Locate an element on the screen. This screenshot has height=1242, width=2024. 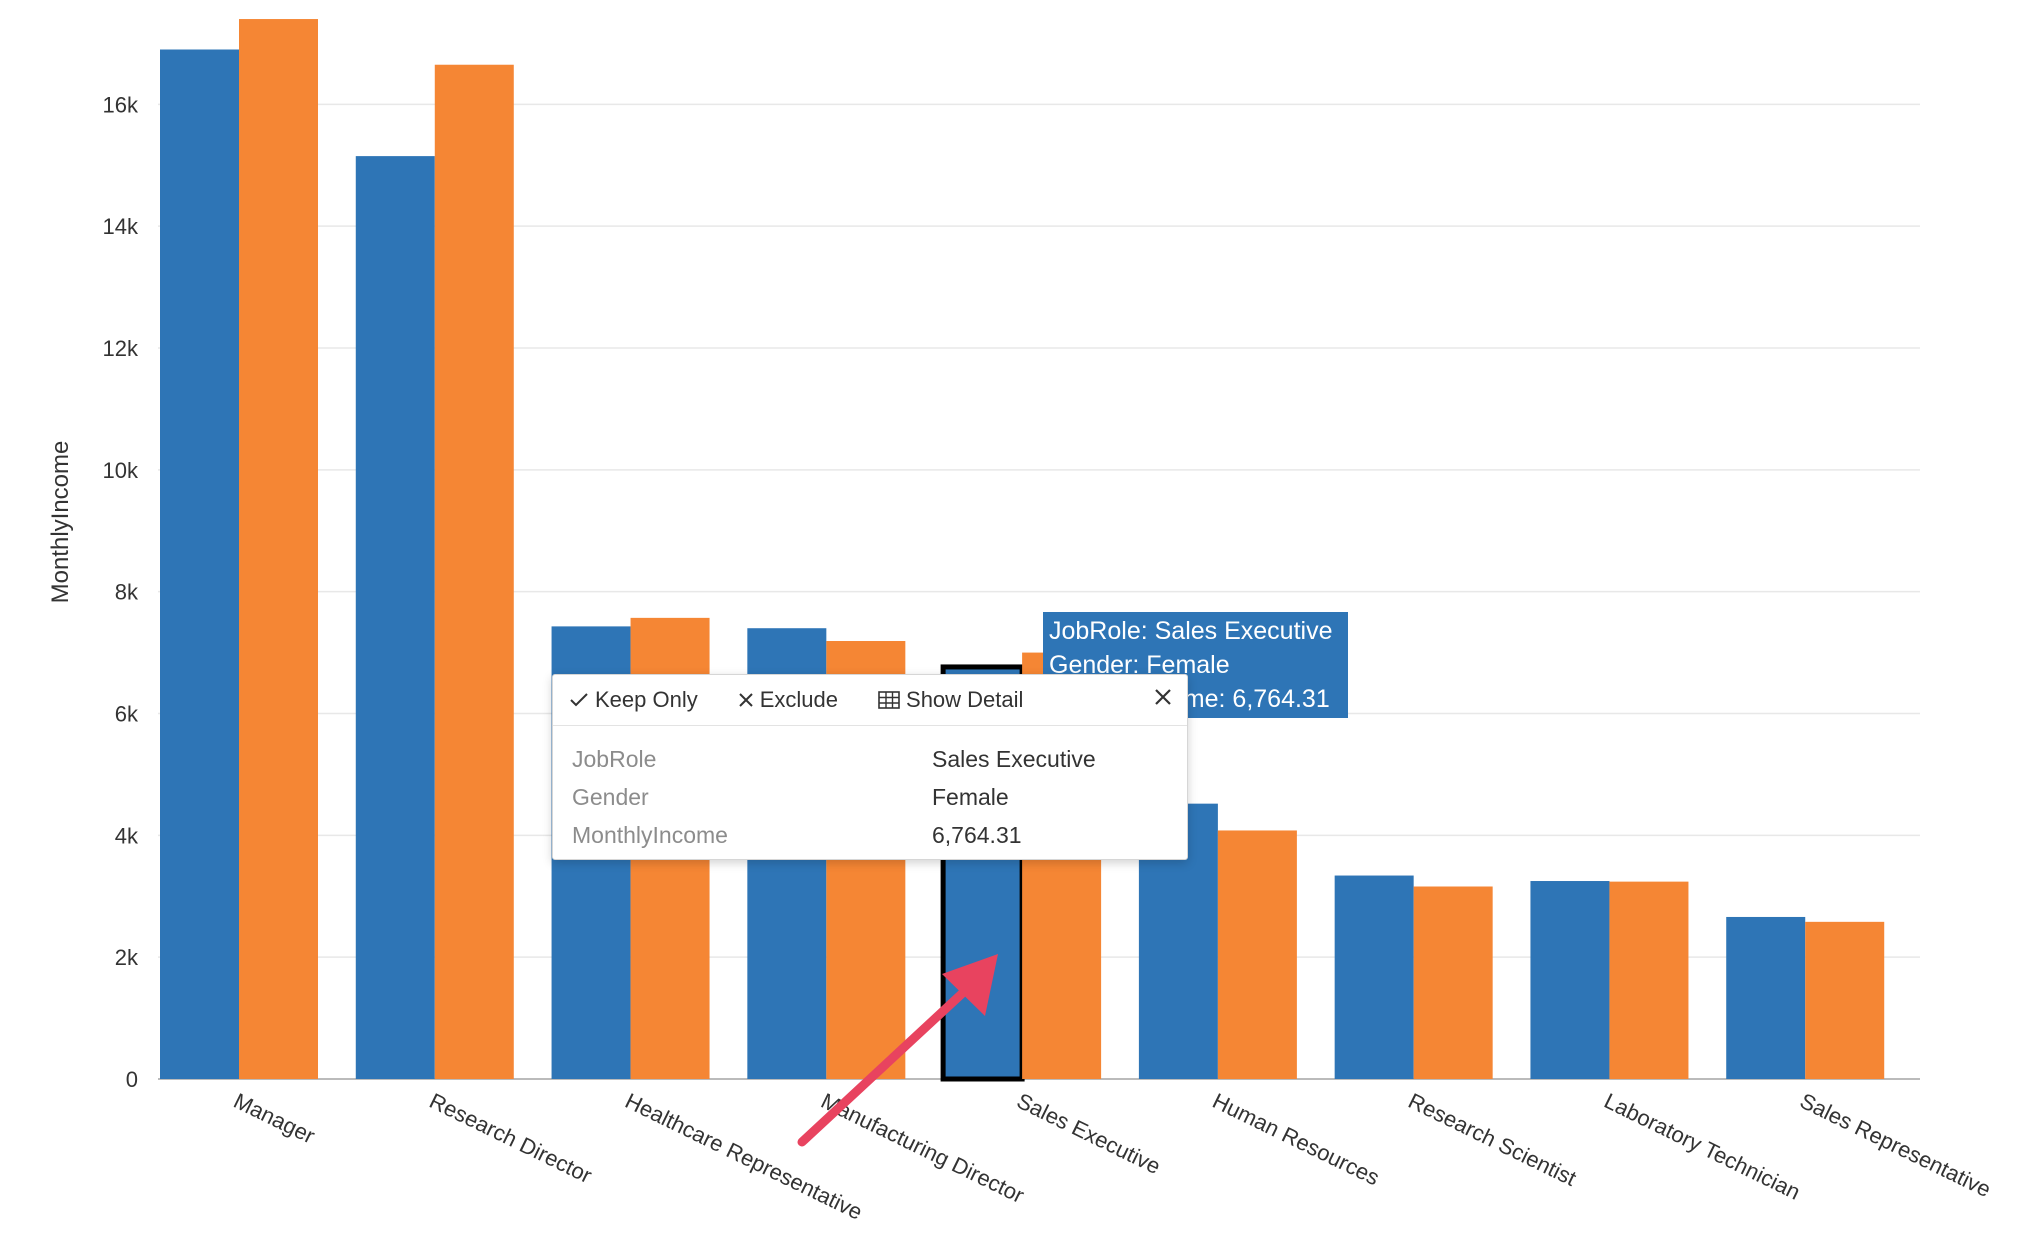
detail-row: MonthlyIncome 6,764.31 is located at coordinates (870, 835).